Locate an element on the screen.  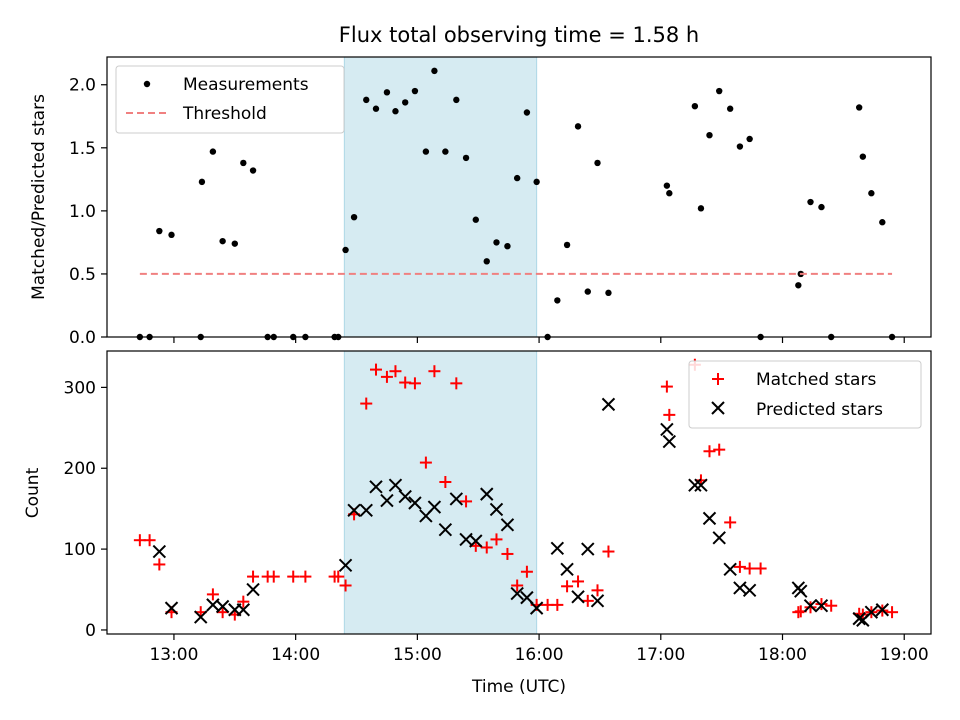
measurements-legend-label: Measurements is located at coordinates (246, 85).